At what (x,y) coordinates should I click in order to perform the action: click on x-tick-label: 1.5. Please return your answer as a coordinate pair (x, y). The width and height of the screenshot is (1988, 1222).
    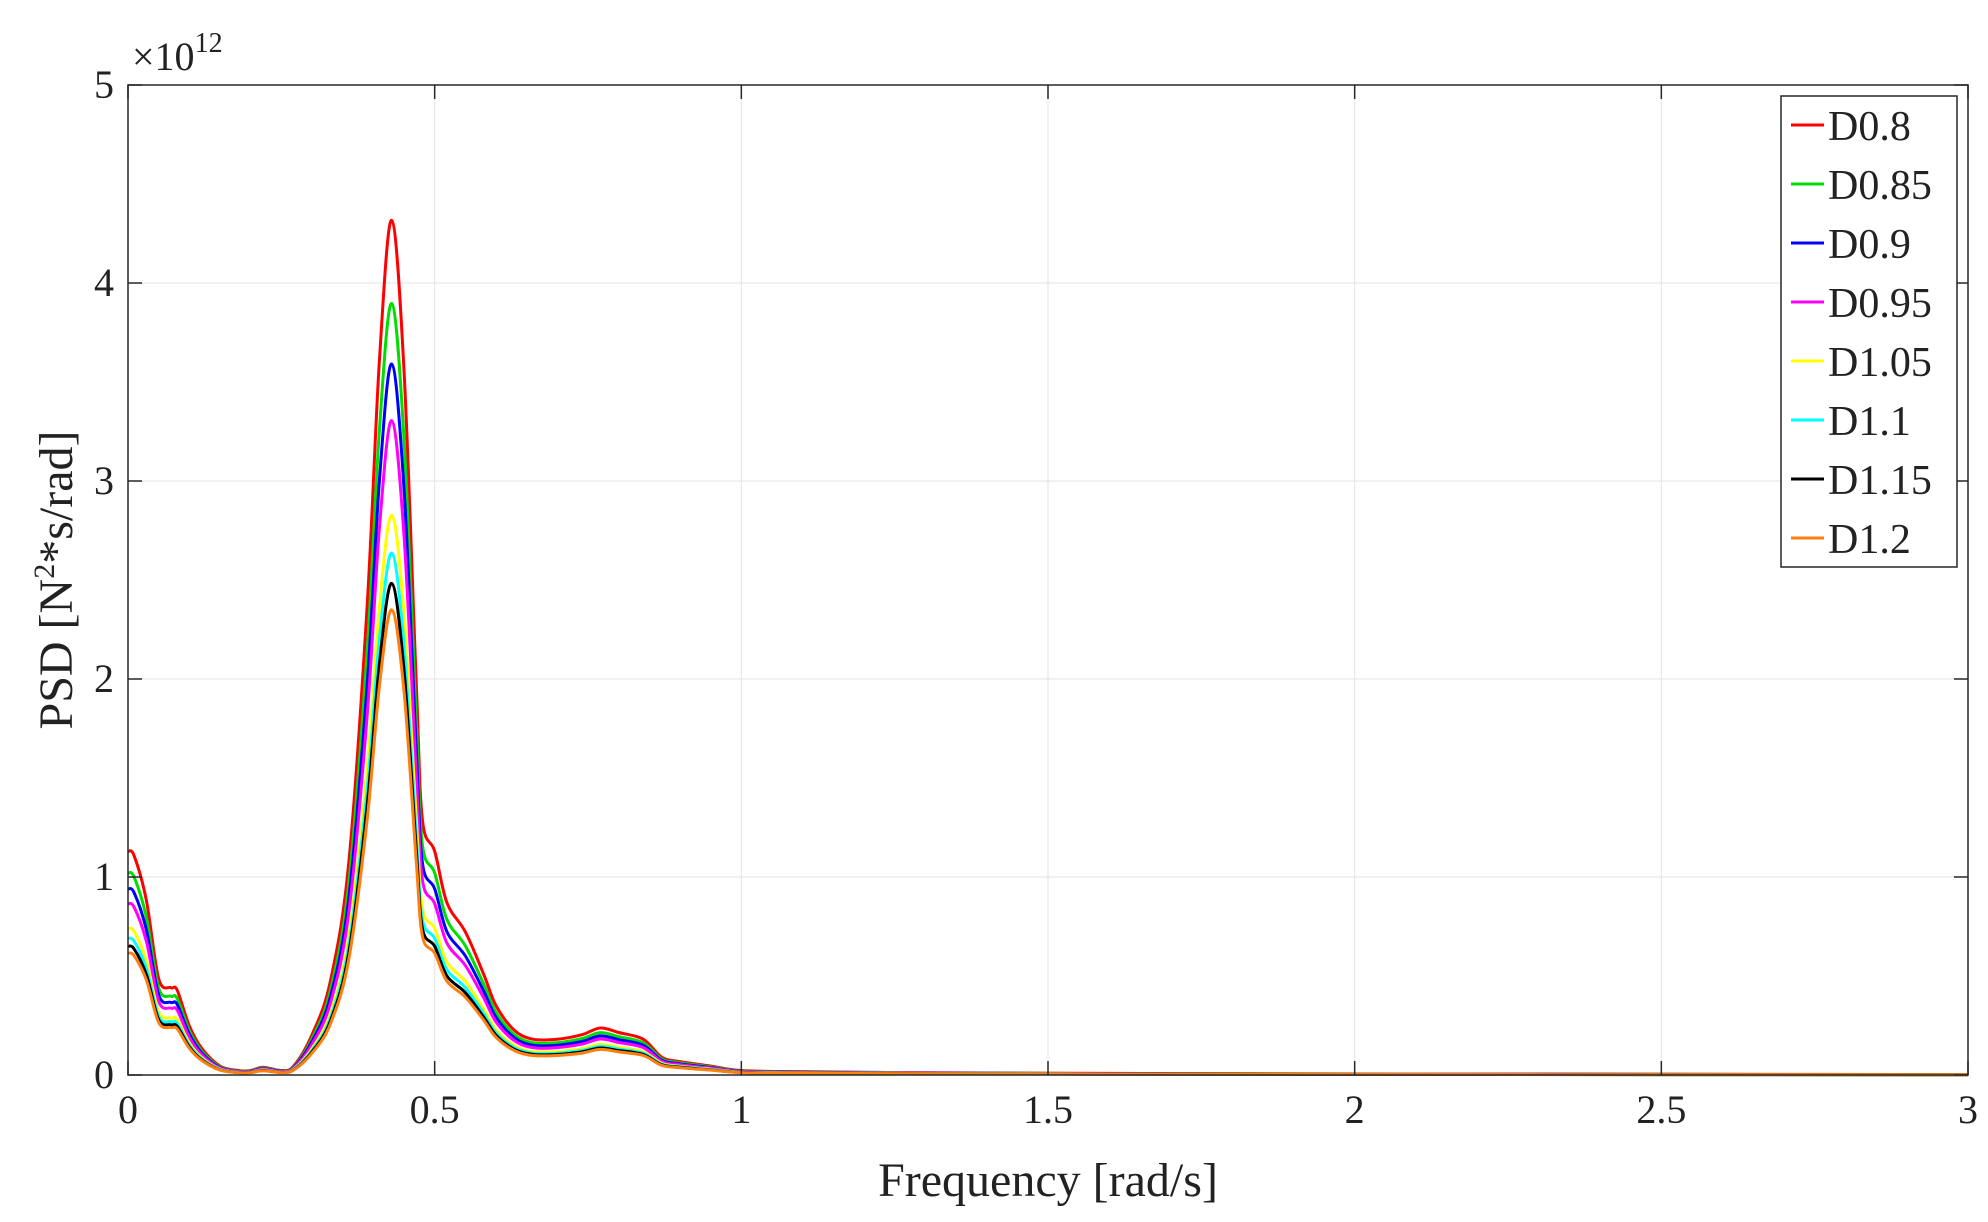
    Looking at the image, I should click on (1048, 1109).